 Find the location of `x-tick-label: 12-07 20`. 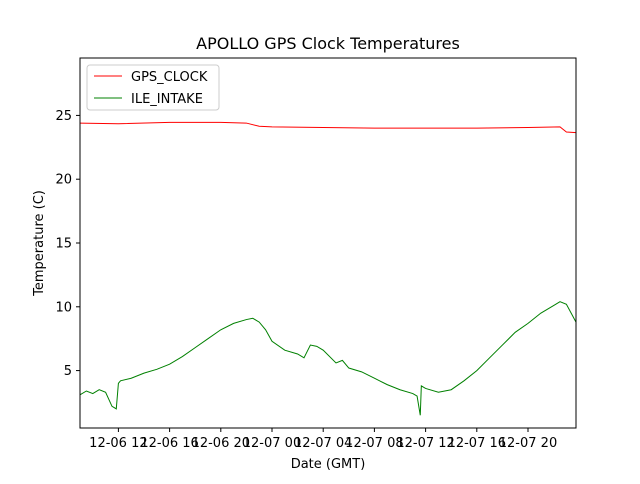

x-tick-label: 12-07 20 is located at coordinates (528, 443).